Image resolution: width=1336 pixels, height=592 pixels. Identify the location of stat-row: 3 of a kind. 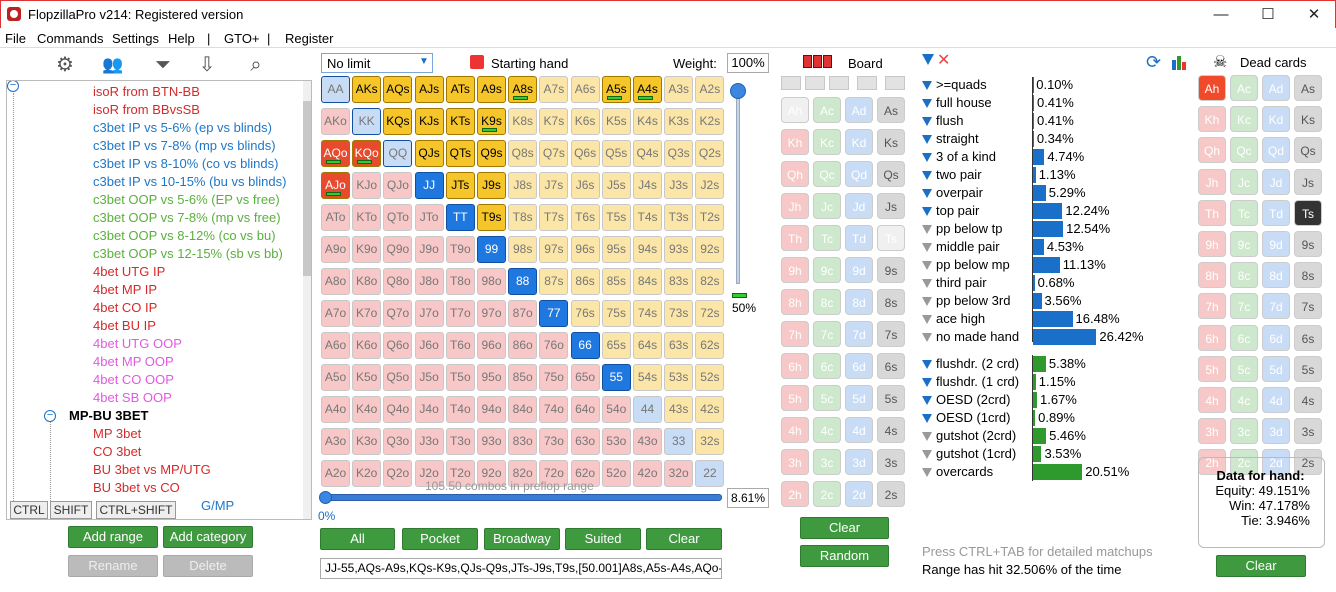
(959, 156).